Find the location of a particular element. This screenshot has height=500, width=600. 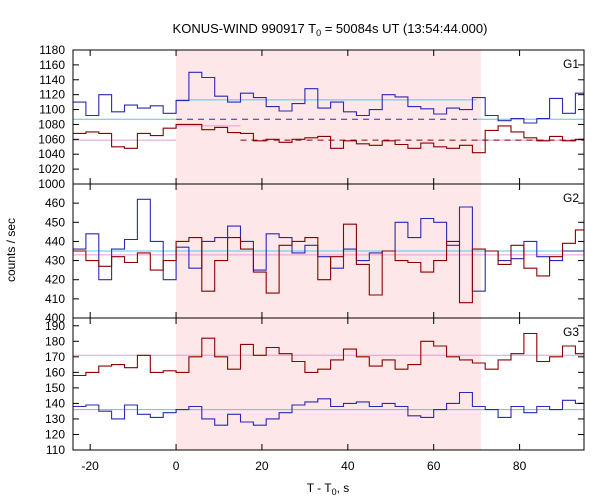

y-tick-label: 130 is located at coordinates (55, 419).